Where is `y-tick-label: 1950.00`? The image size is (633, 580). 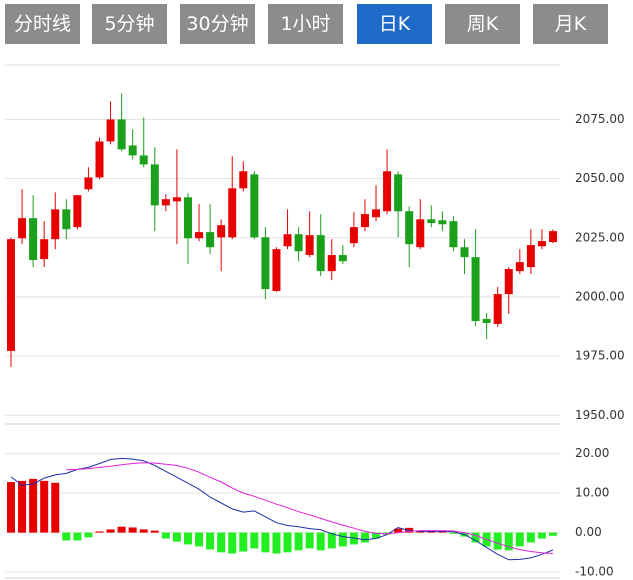 y-tick-label: 1950.00 is located at coordinates (600, 415).